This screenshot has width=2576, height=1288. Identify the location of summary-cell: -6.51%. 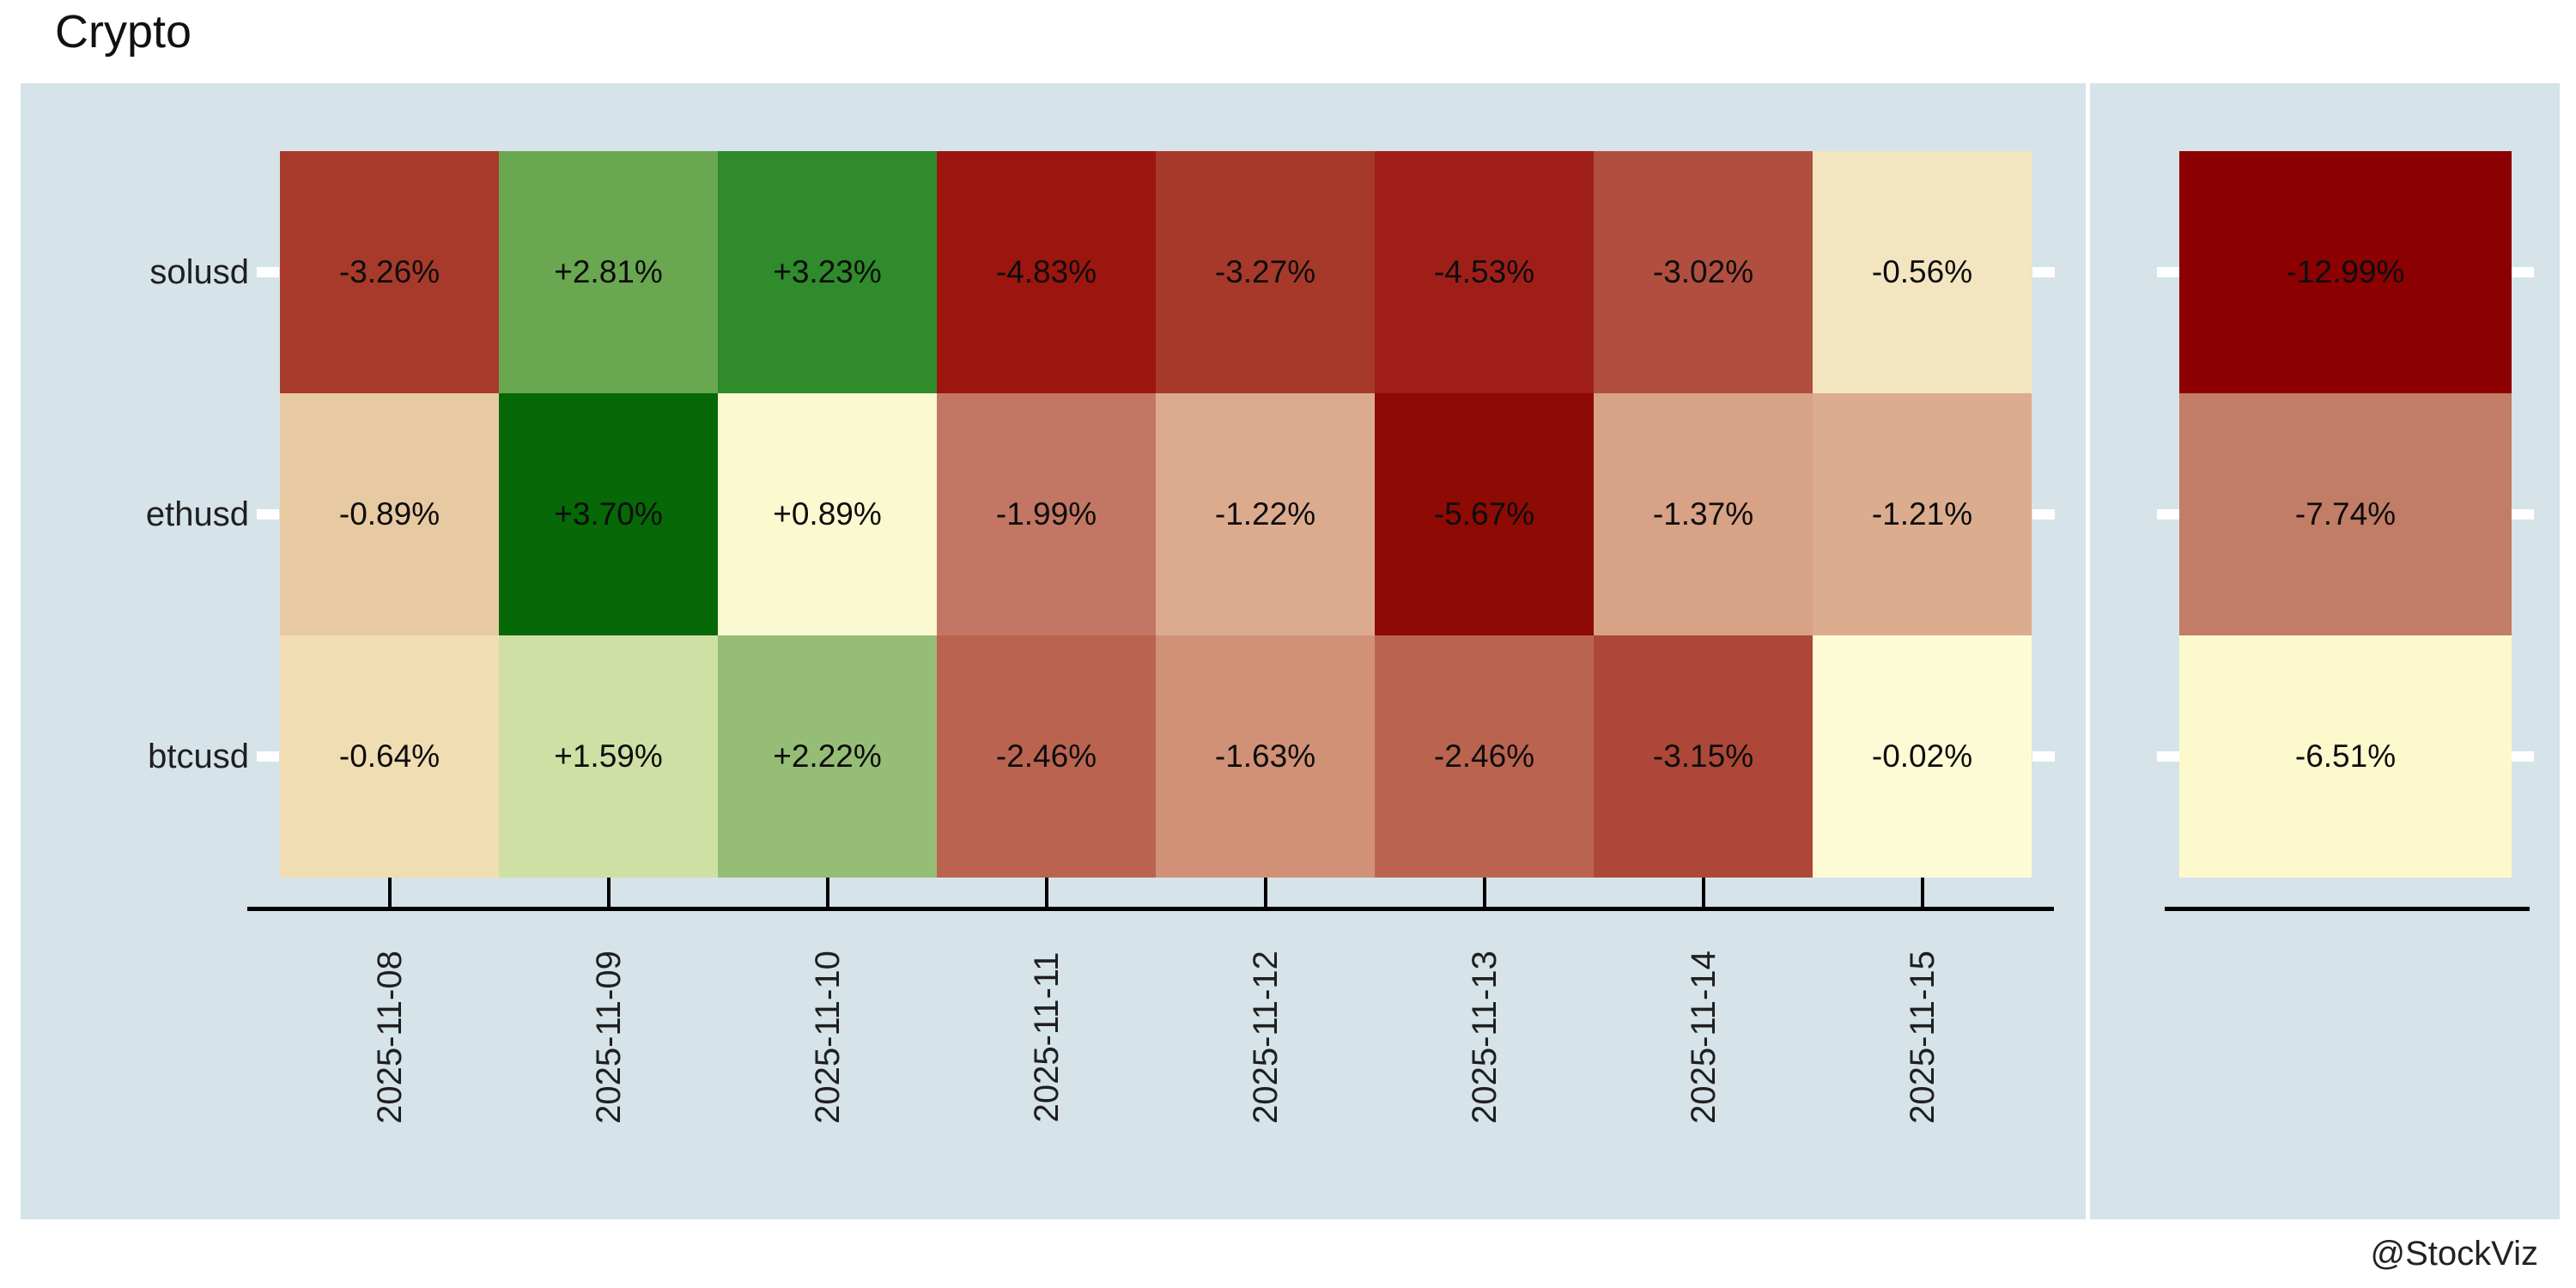
(2346, 757).